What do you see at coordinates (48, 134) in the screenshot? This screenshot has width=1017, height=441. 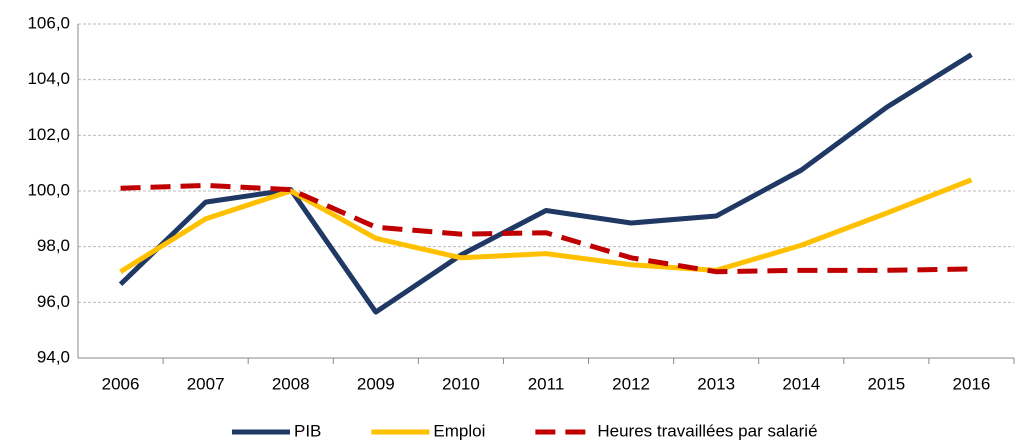 I see `y-tick-label: 102,0` at bounding box center [48, 134].